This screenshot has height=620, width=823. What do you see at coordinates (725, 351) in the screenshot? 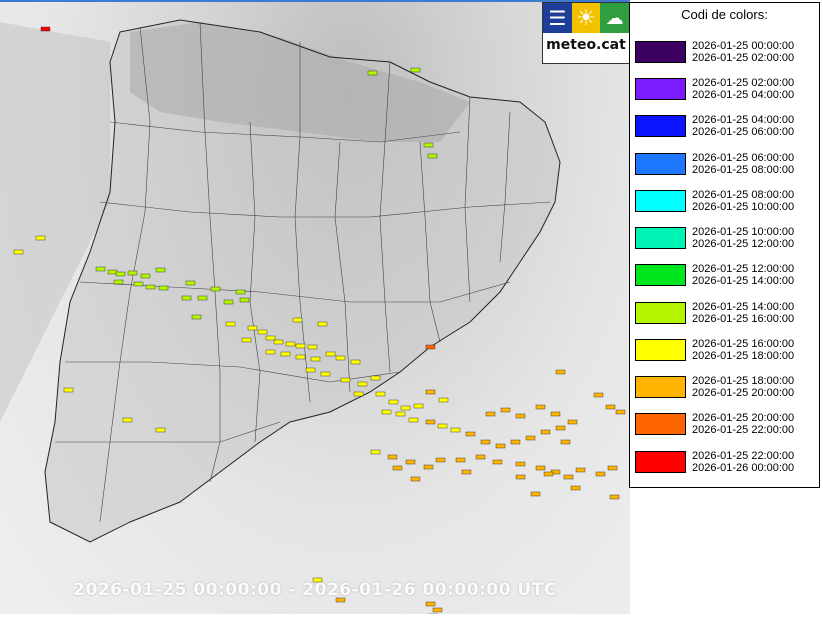
I see `legend-item: 2026-01-25 16:00:00 2026-01-25 18:00:00` at bounding box center [725, 351].